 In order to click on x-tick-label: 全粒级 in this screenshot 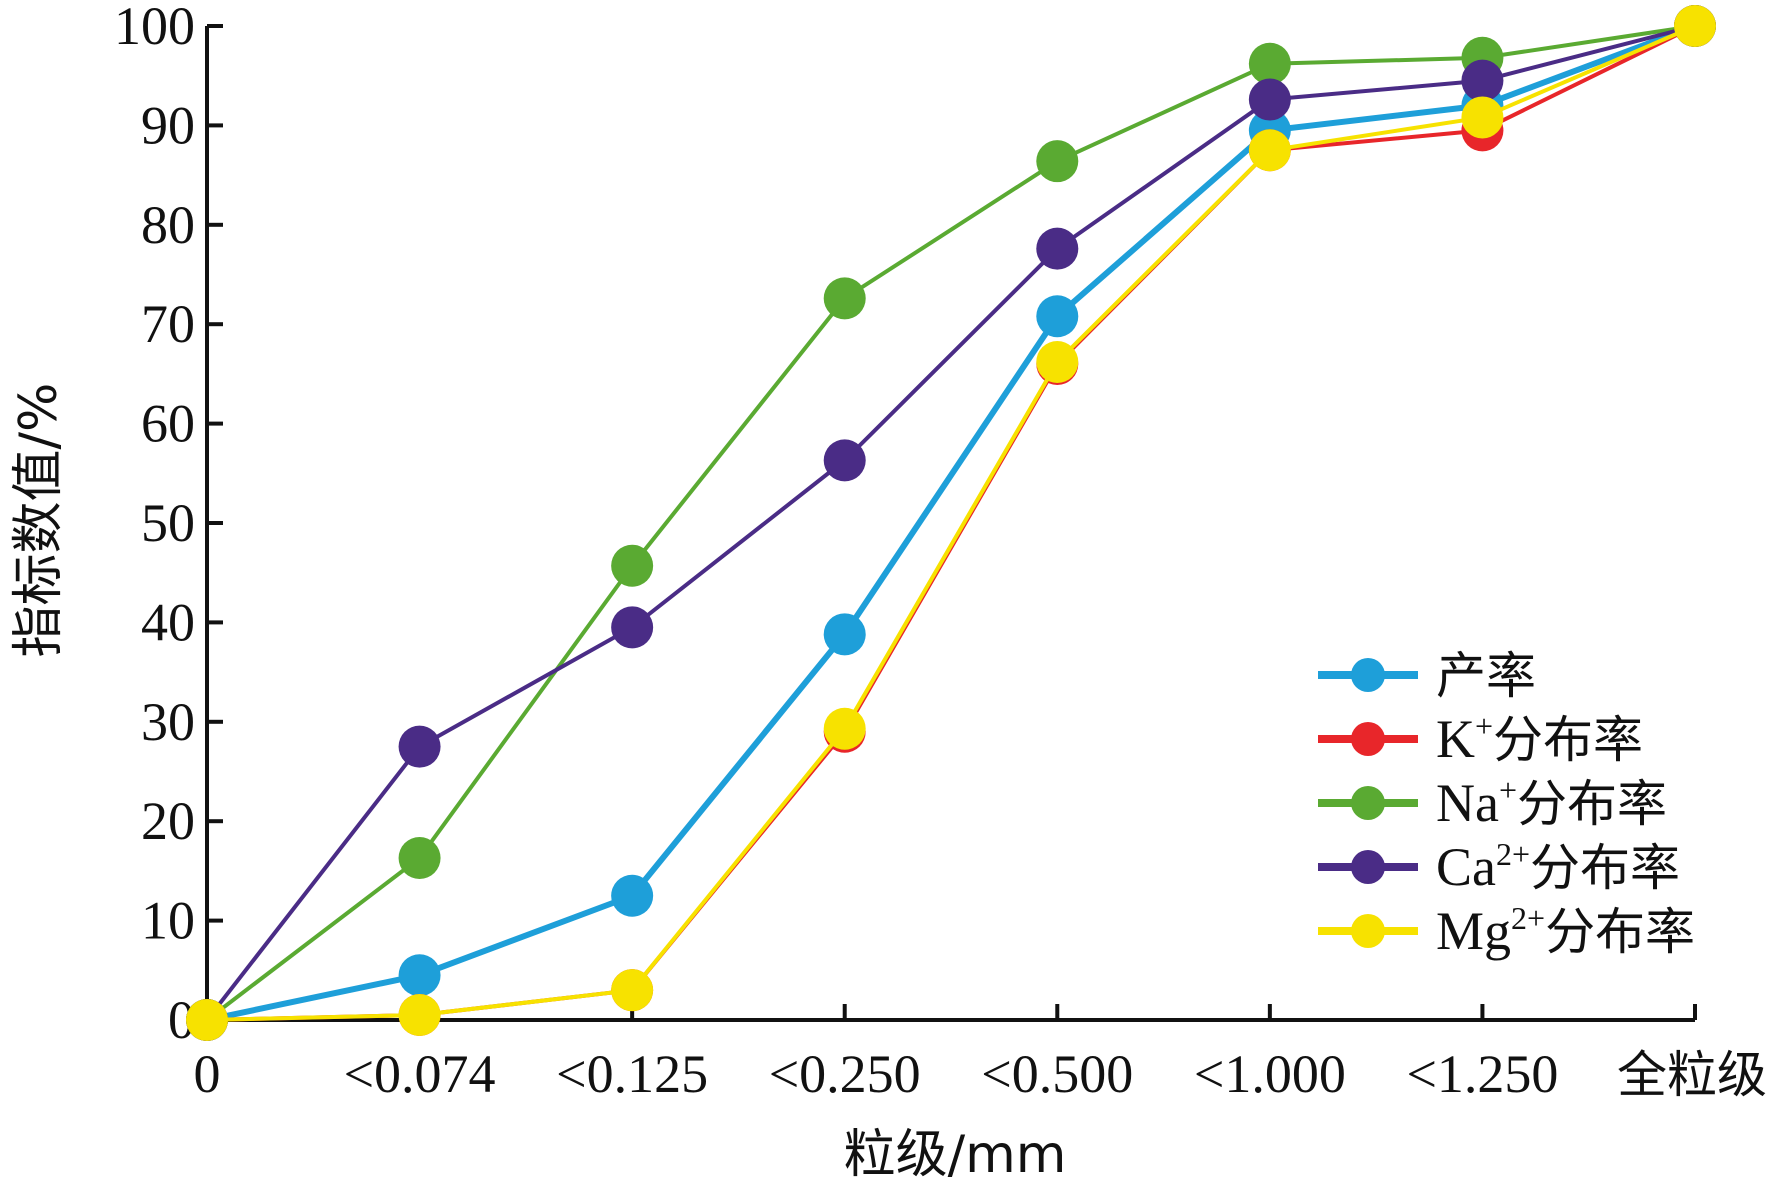, I will do `click(1692, 1075)`.